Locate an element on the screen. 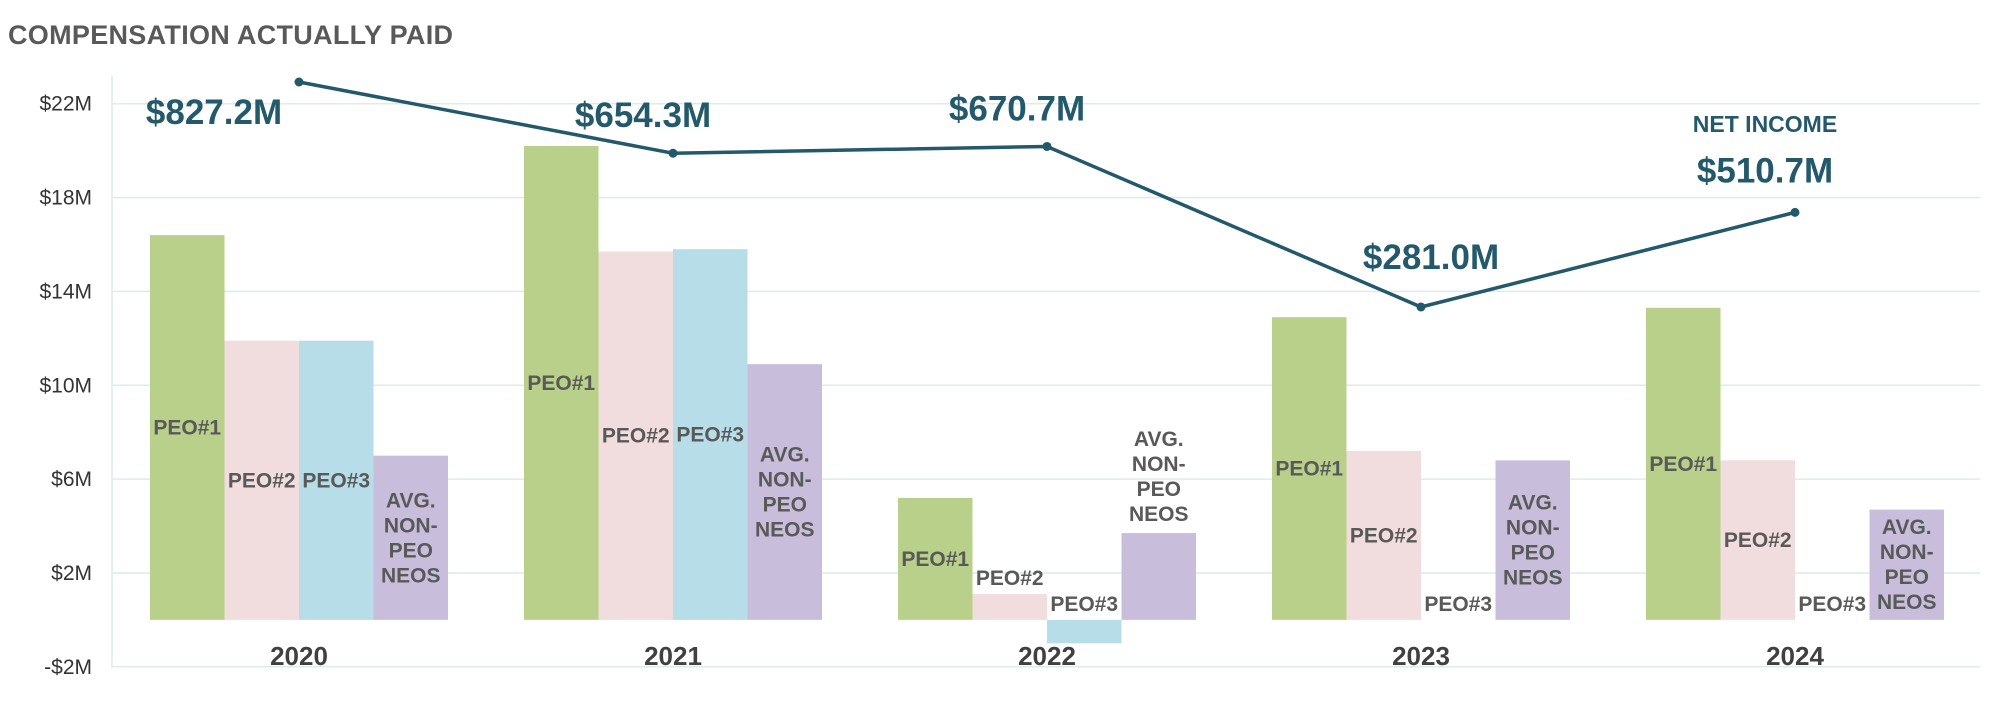  x-tick-label: 2023 is located at coordinates (1421, 656).